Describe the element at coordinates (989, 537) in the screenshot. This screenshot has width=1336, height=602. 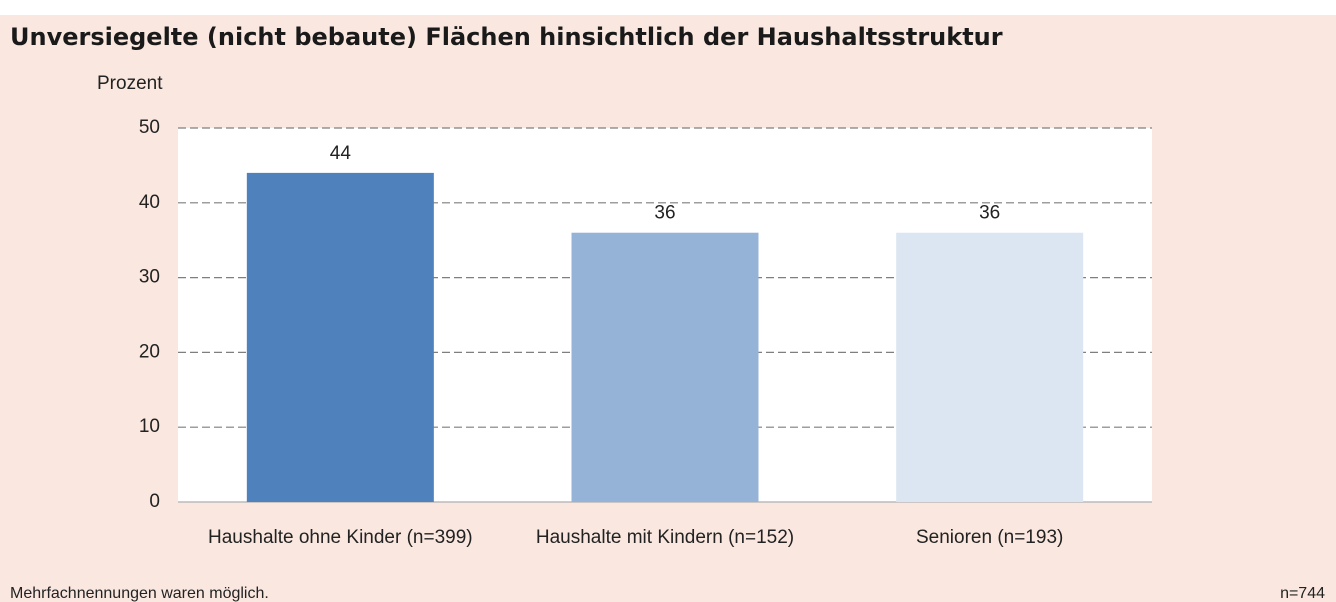
I see `x-tick-label: Senioren (n=193)` at that location.